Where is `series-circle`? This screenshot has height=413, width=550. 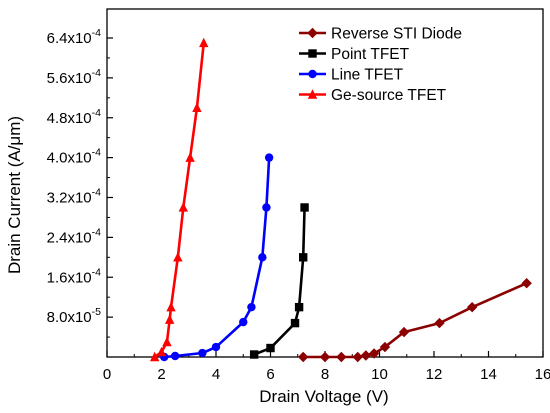
series-circle is located at coordinates (217, 257).